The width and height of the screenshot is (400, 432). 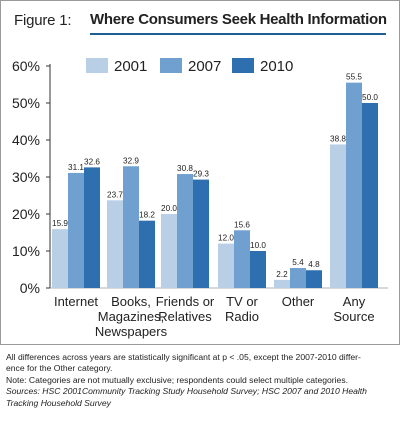 What do you see at coordinates (43, 20) in the screenshot?
I see `figure-label: Figure 1:` at bounding box center [43, 20].